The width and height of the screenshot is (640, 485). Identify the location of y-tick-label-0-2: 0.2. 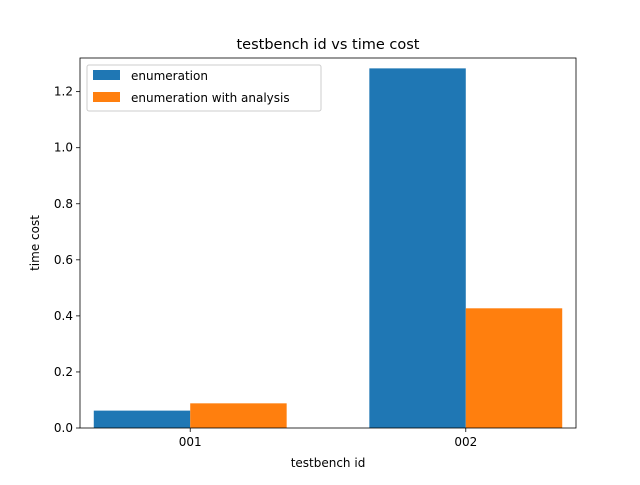
(63, 372).